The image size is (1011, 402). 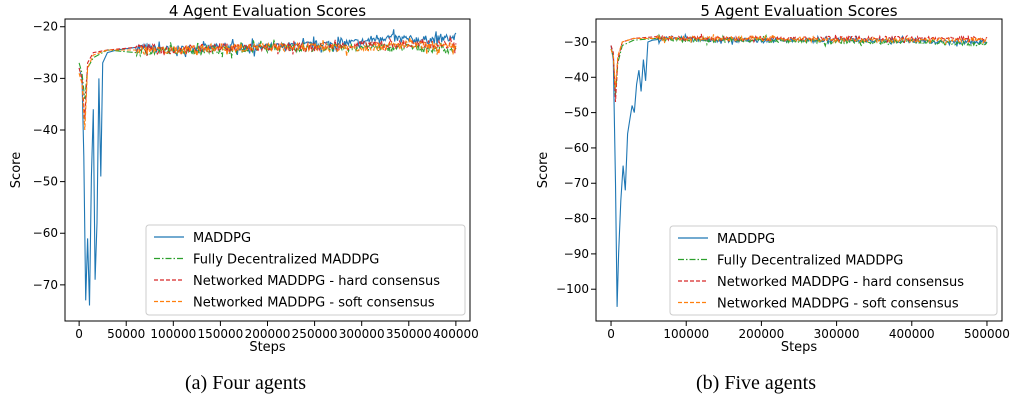 What do you see at coordinates (576, 148) in the screenshot?
I see `chart2-ytick-label: −60` at bounding box center [576, 148].